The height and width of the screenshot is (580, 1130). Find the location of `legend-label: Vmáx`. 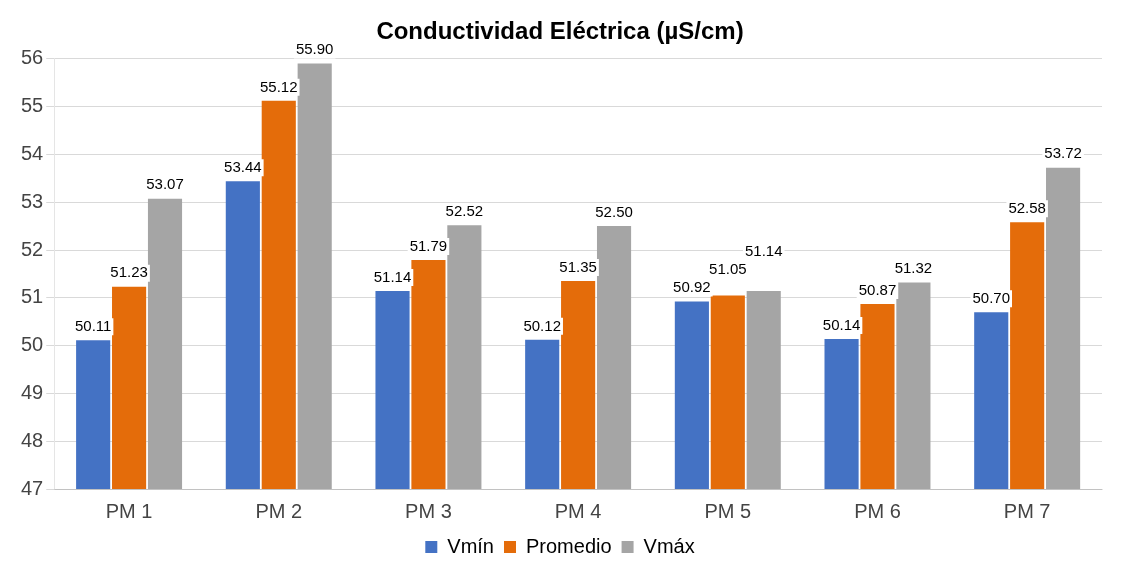

legend-label: Vmáx is located at coordinates (669, 545).